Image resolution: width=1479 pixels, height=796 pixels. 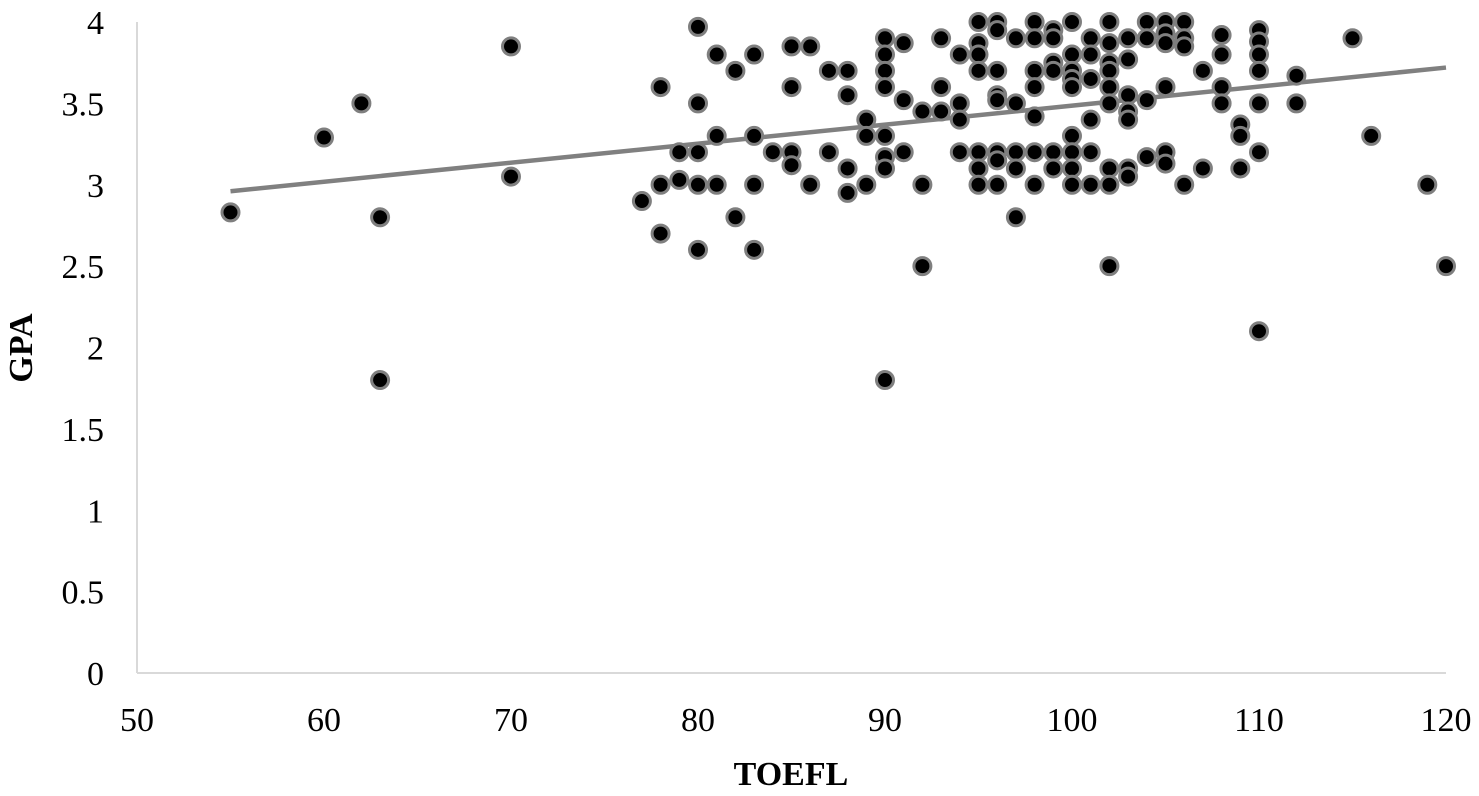 What do you see at coordinates (324, 720) in the screenshot?
I see `x-tick-label: 60` at bounding box center [324, 720].